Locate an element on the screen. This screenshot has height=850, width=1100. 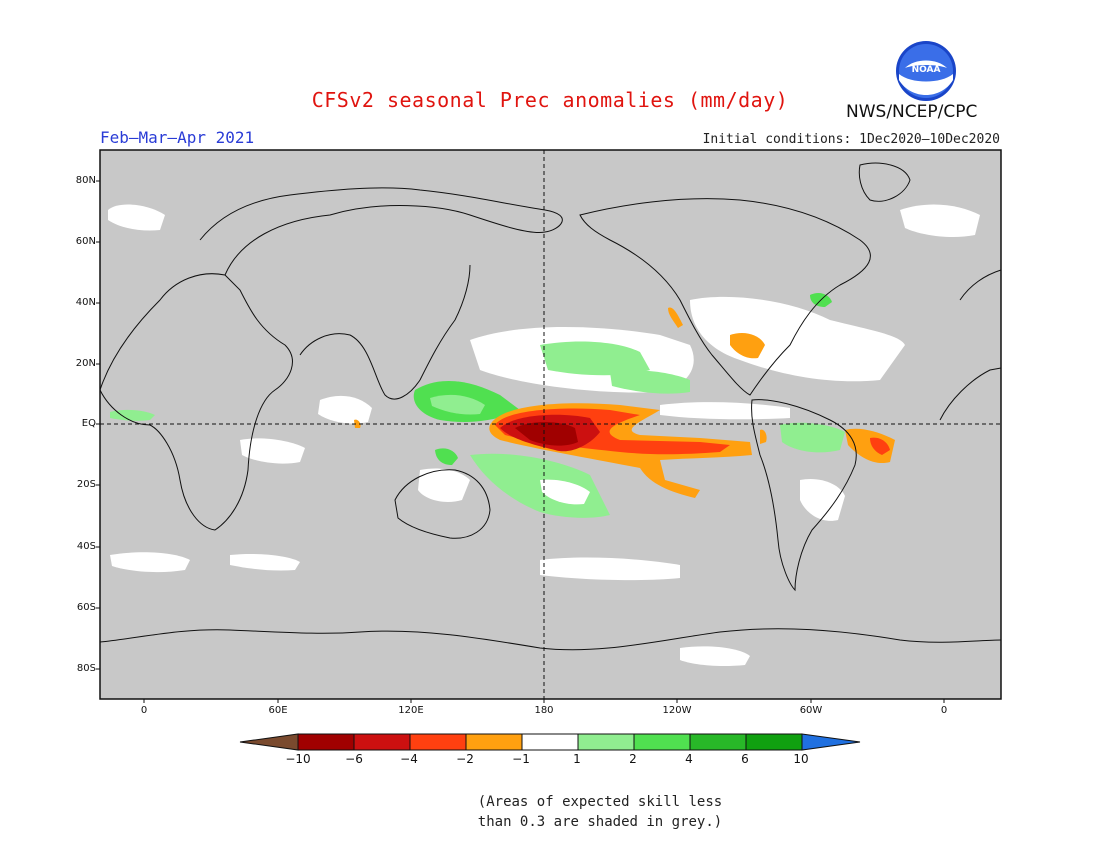
lat-label-60s: 60S is located at coordinates (86, 607).